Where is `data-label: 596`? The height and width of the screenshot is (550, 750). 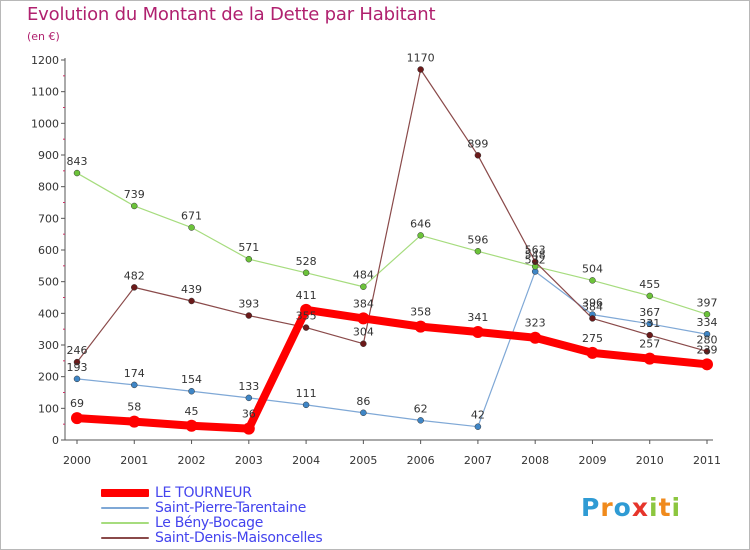 data-label: 596 is located at coordinates (477, 239).